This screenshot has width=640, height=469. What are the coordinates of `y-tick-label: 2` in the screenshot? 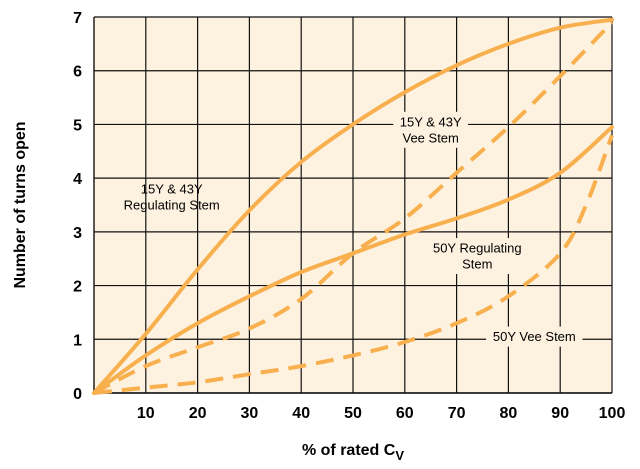 It's located at (77, 287).